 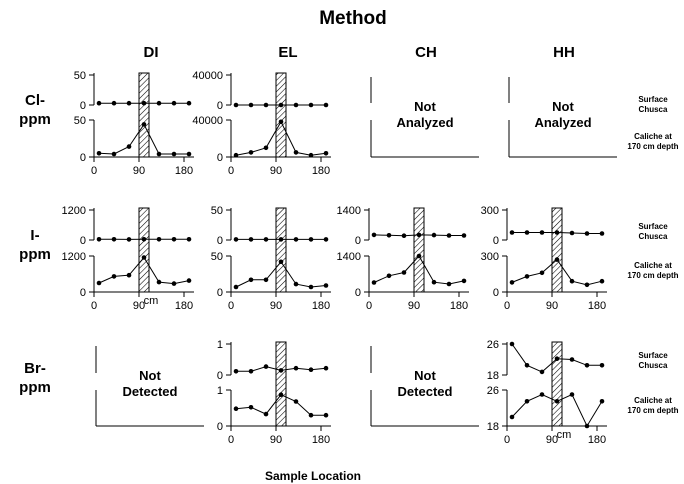 I want to click on row-label-cl-ion: Cl-, so click(x=35, y=100).